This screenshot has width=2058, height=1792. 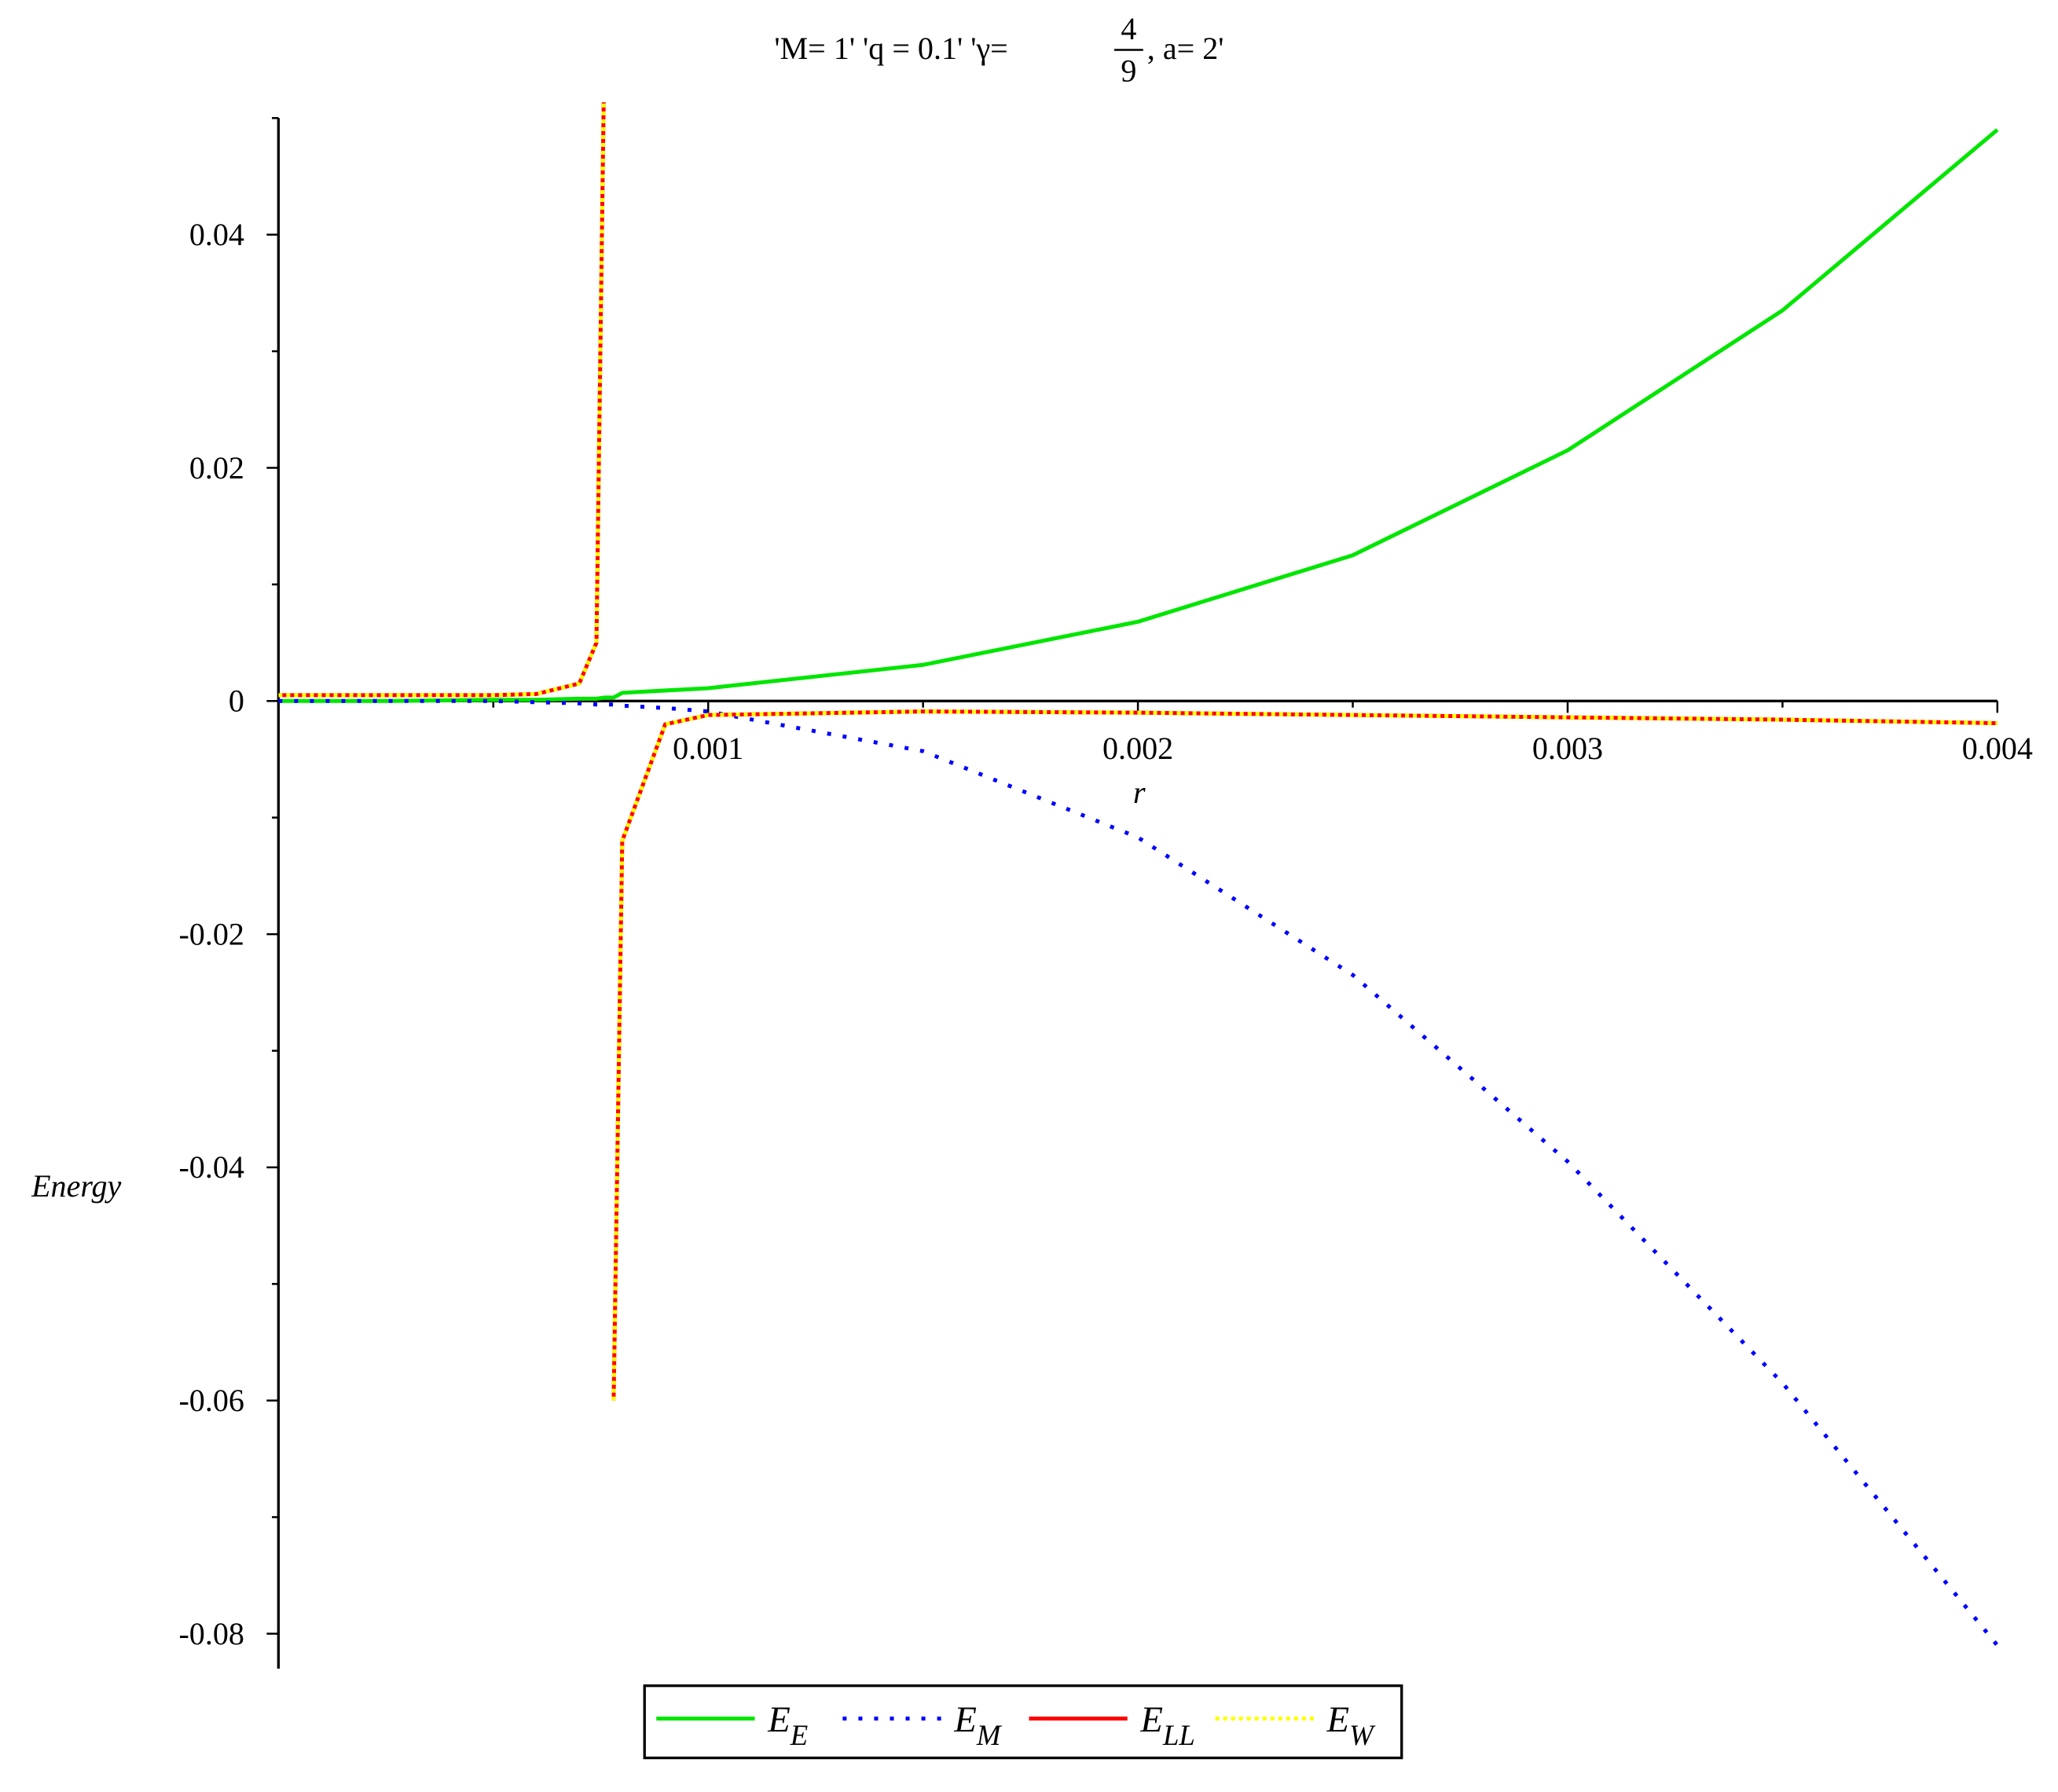 I want to click on legend-subscript: M, so click(x=990, y=1735).